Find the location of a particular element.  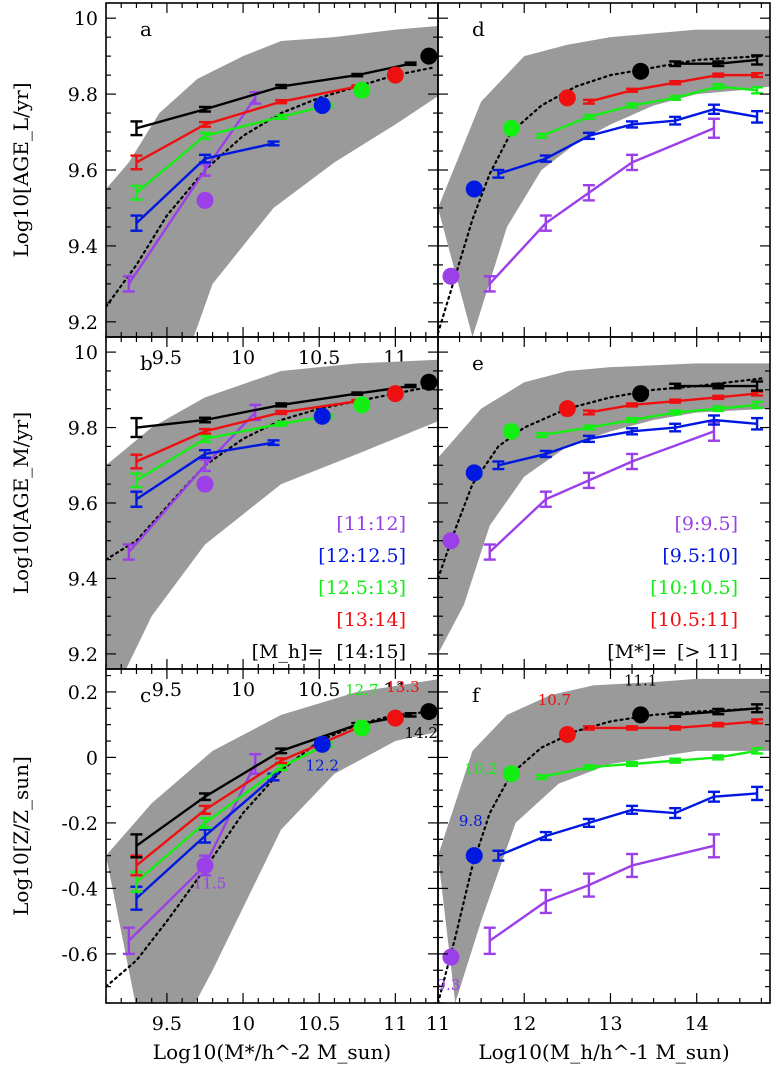

scatter-band is located at coordinates (272, 841).